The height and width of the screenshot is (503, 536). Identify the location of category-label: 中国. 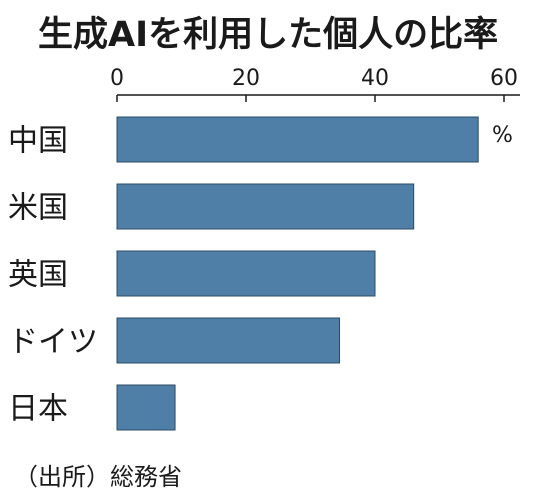
(38, 141).